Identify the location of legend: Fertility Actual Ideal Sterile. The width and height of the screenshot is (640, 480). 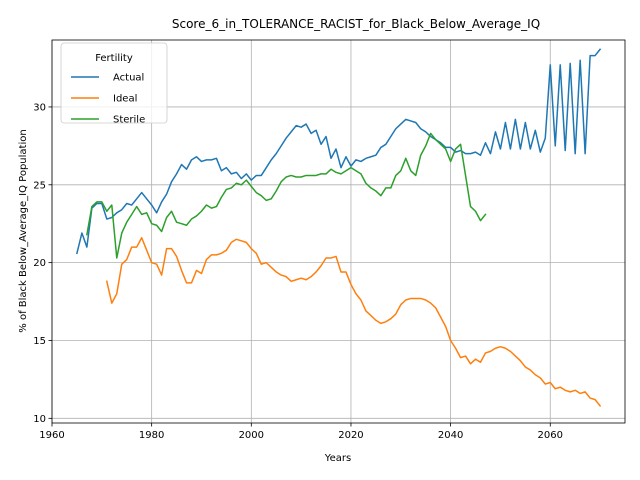
(114, 84).